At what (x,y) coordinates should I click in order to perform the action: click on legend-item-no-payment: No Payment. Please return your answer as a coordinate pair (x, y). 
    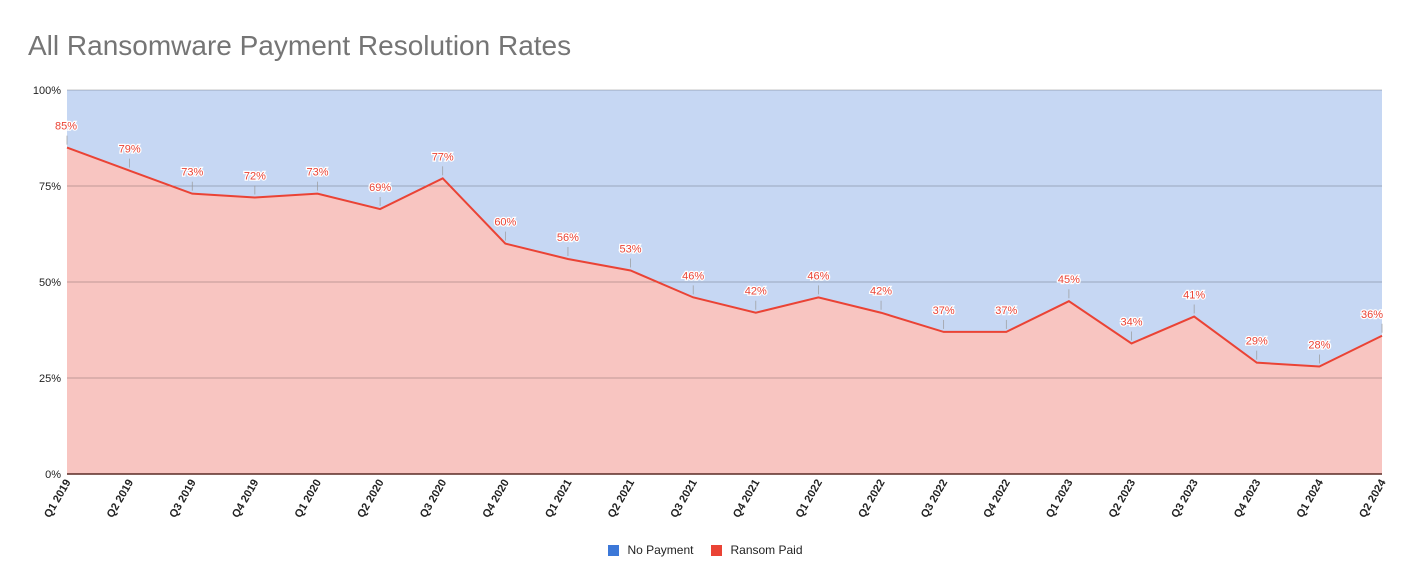
    Looking at the image, I should click on (650, 550).